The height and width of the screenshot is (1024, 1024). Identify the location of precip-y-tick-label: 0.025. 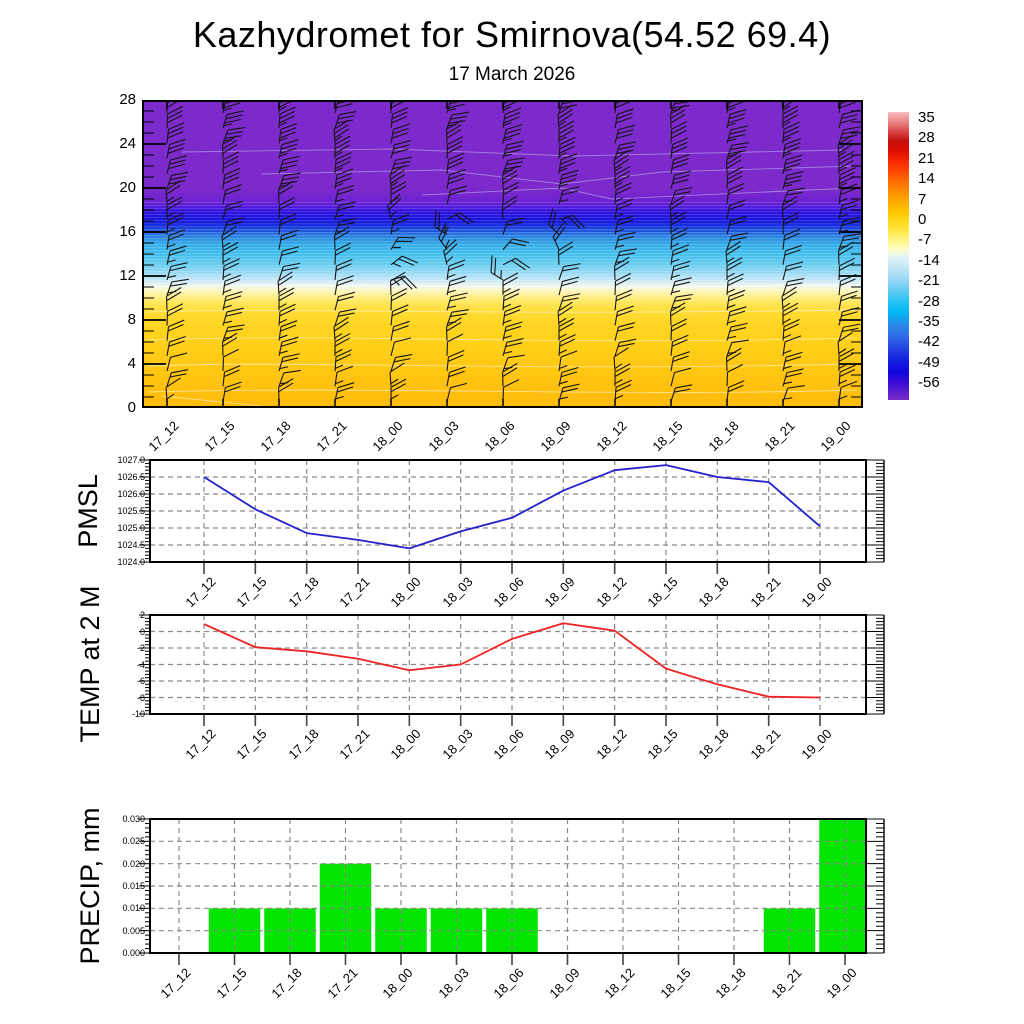
(133, 841).